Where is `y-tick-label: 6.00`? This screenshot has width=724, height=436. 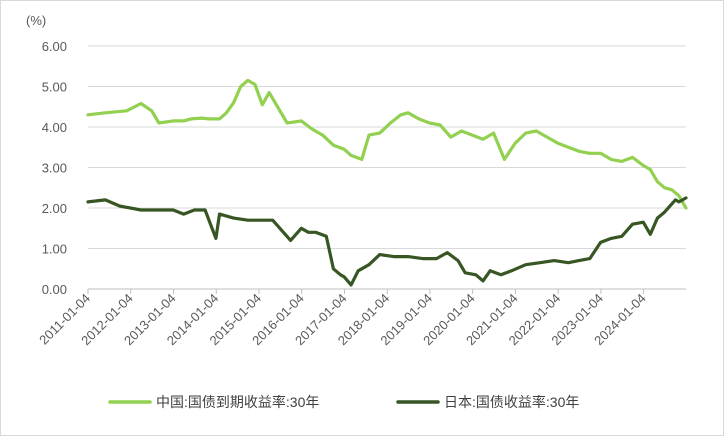
y-tick-label: 6.00 is located at coordinates (54, 46).